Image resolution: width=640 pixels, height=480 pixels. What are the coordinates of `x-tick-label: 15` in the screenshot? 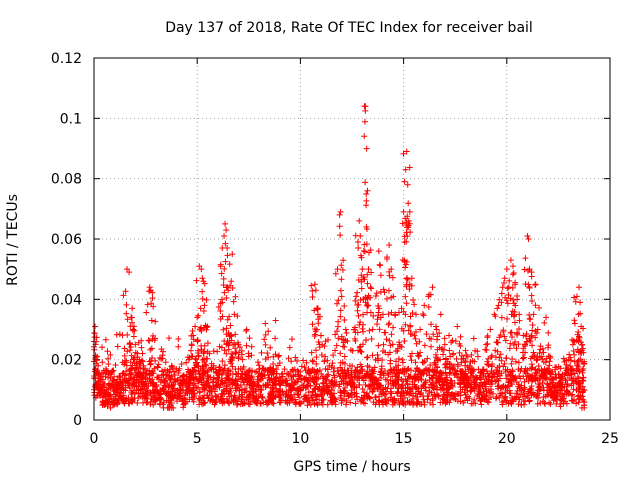 It's located at (404, 439).